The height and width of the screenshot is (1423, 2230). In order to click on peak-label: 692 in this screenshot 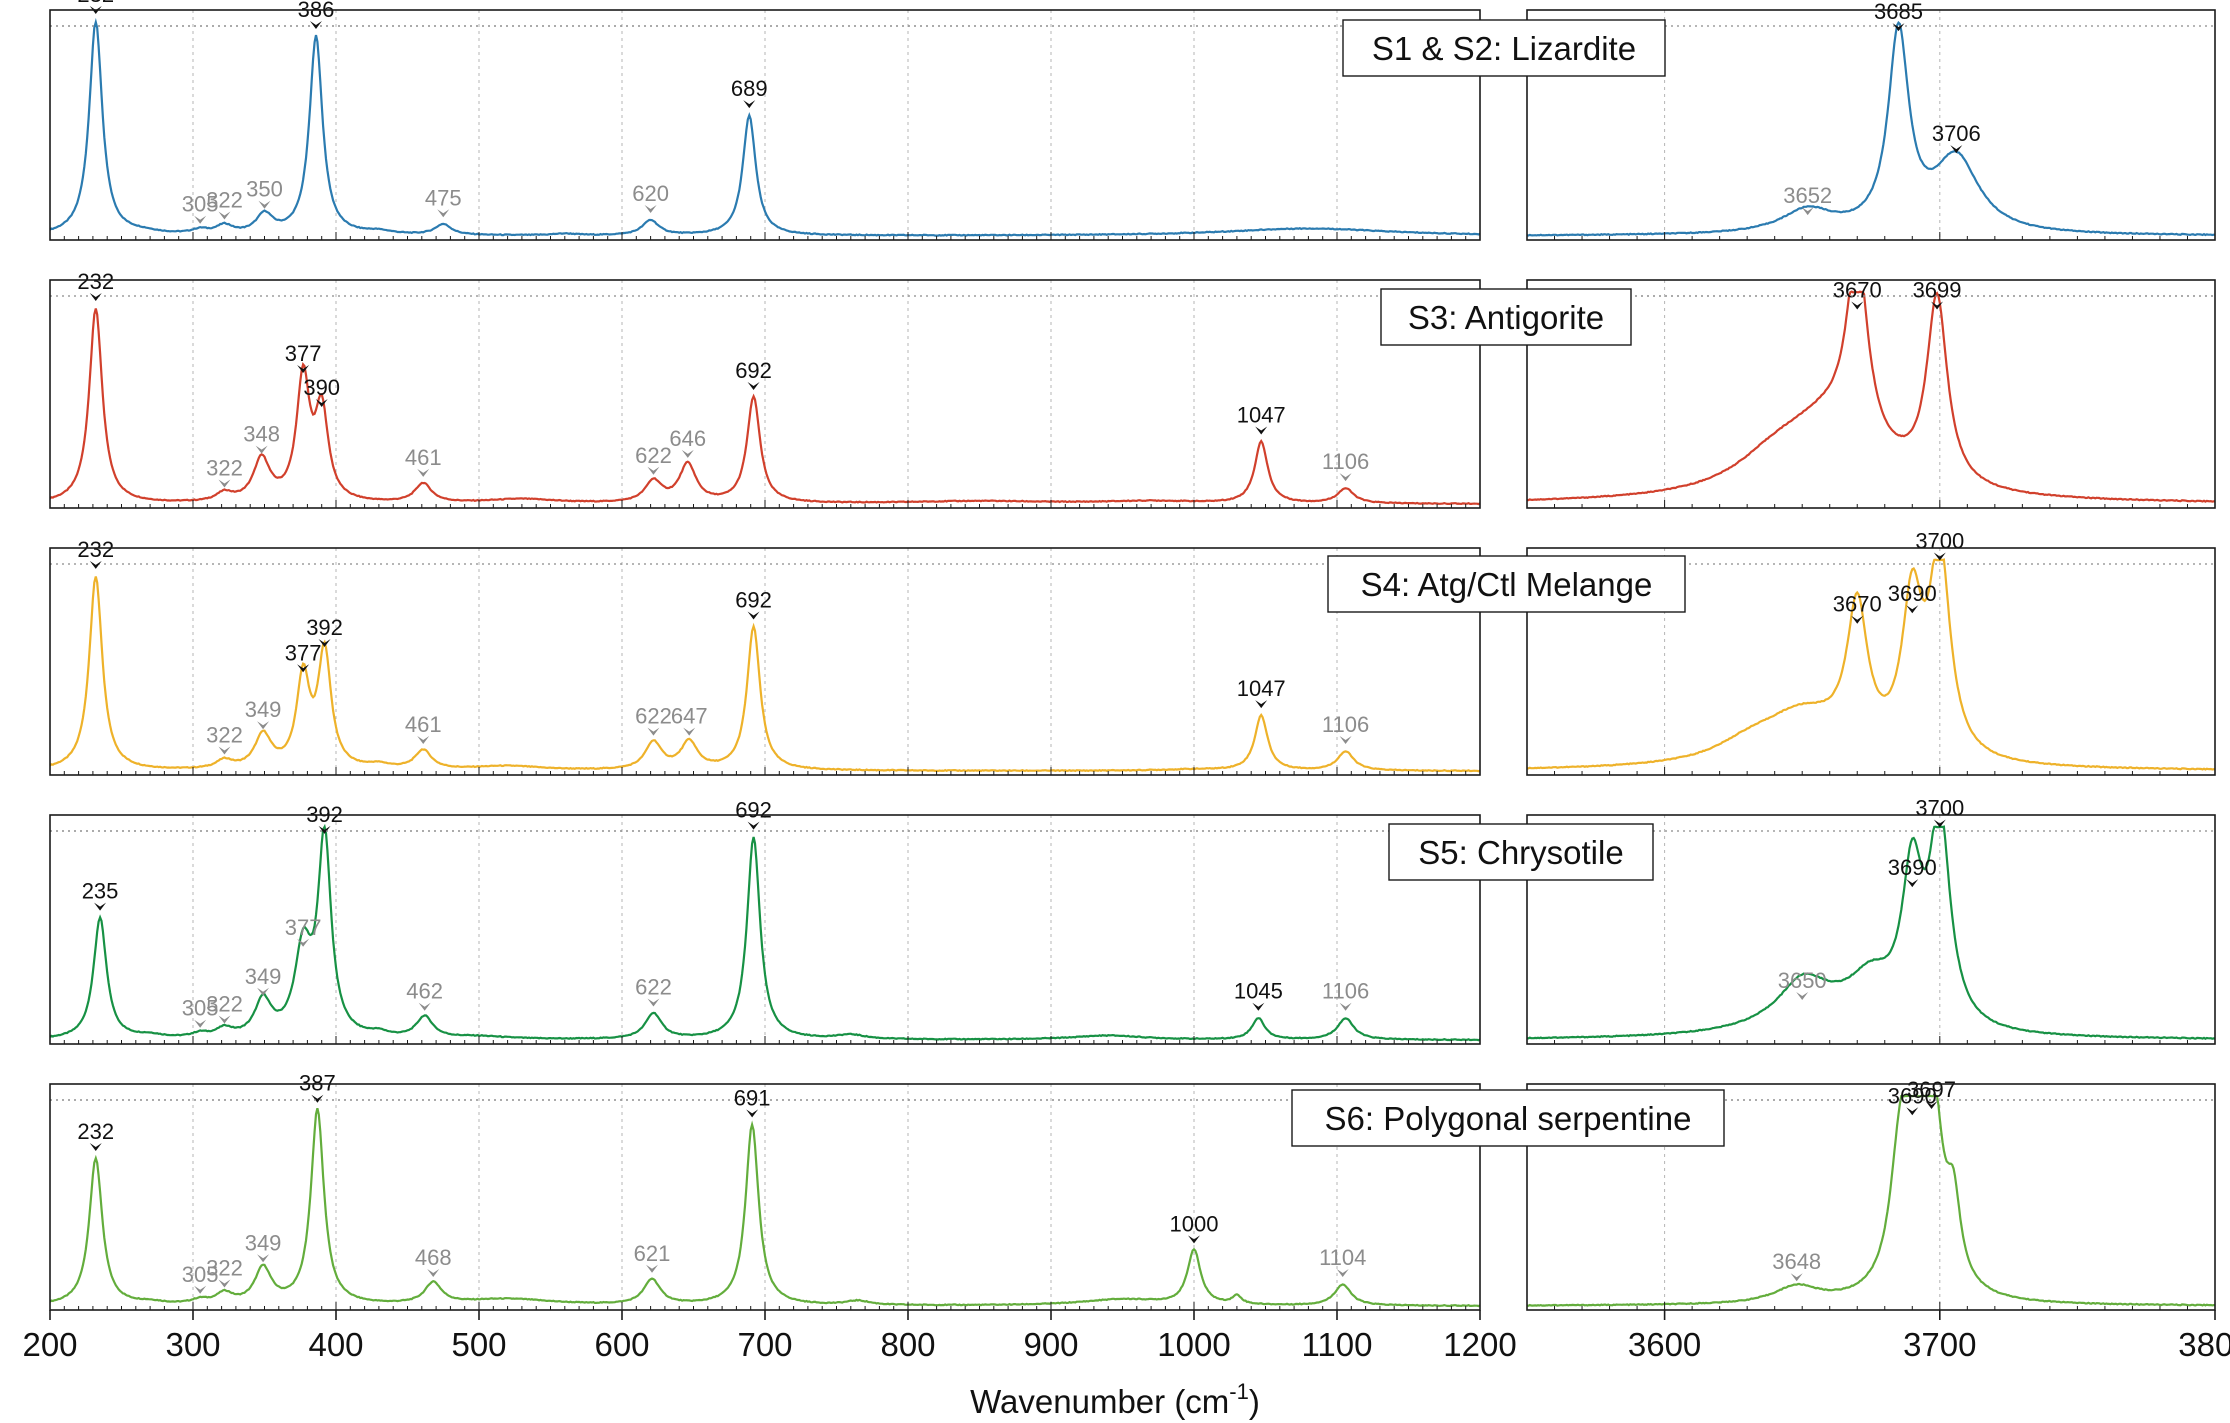, I will do `click(753, 600)`.